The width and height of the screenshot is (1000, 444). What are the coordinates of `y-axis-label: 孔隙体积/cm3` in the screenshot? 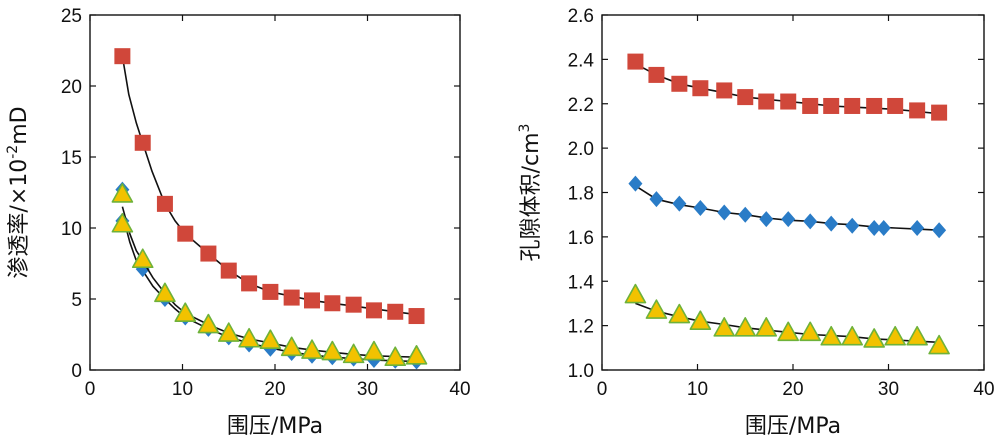 It's located at (530, 193).